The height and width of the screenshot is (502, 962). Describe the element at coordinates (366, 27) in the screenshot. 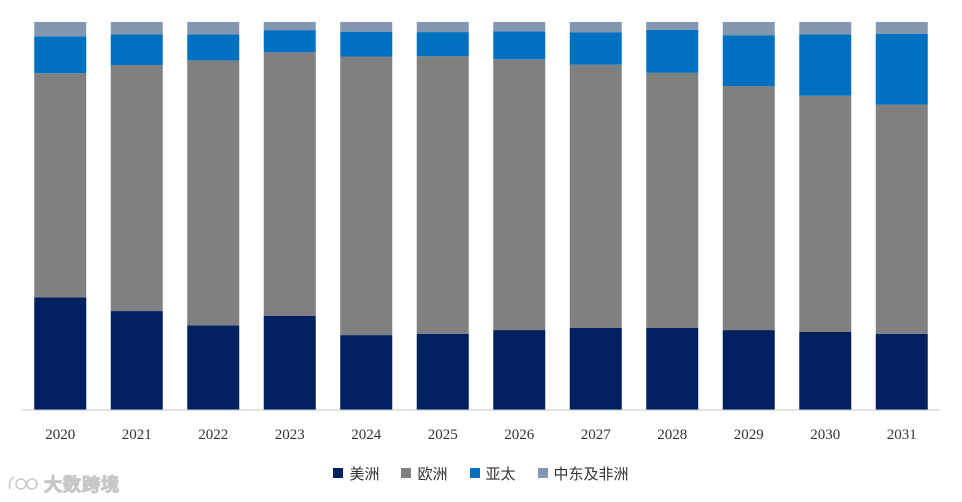

I see `bar-segment-2024-s3` at that location.